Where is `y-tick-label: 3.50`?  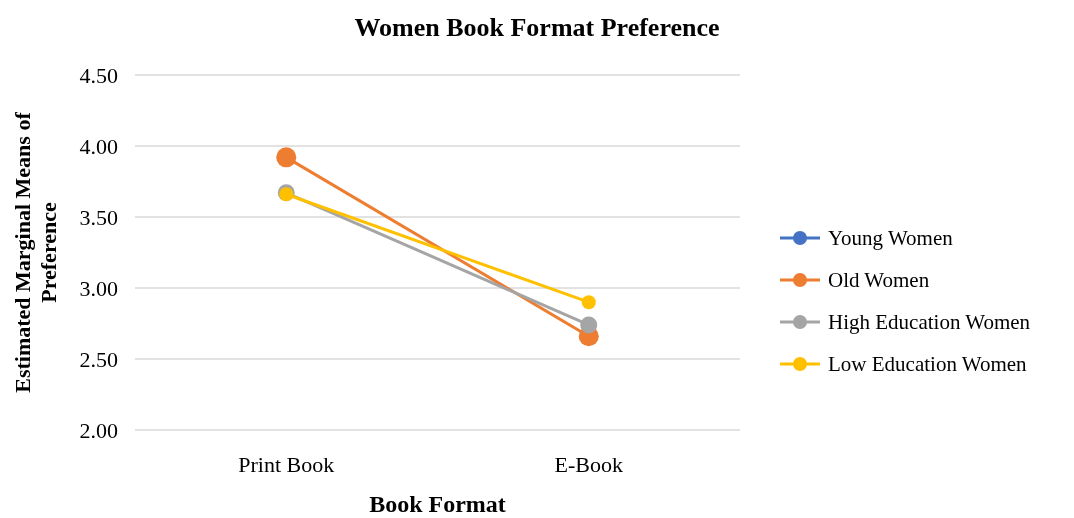
y-tick-label: 3.50 is located at coordinates (98, 217).